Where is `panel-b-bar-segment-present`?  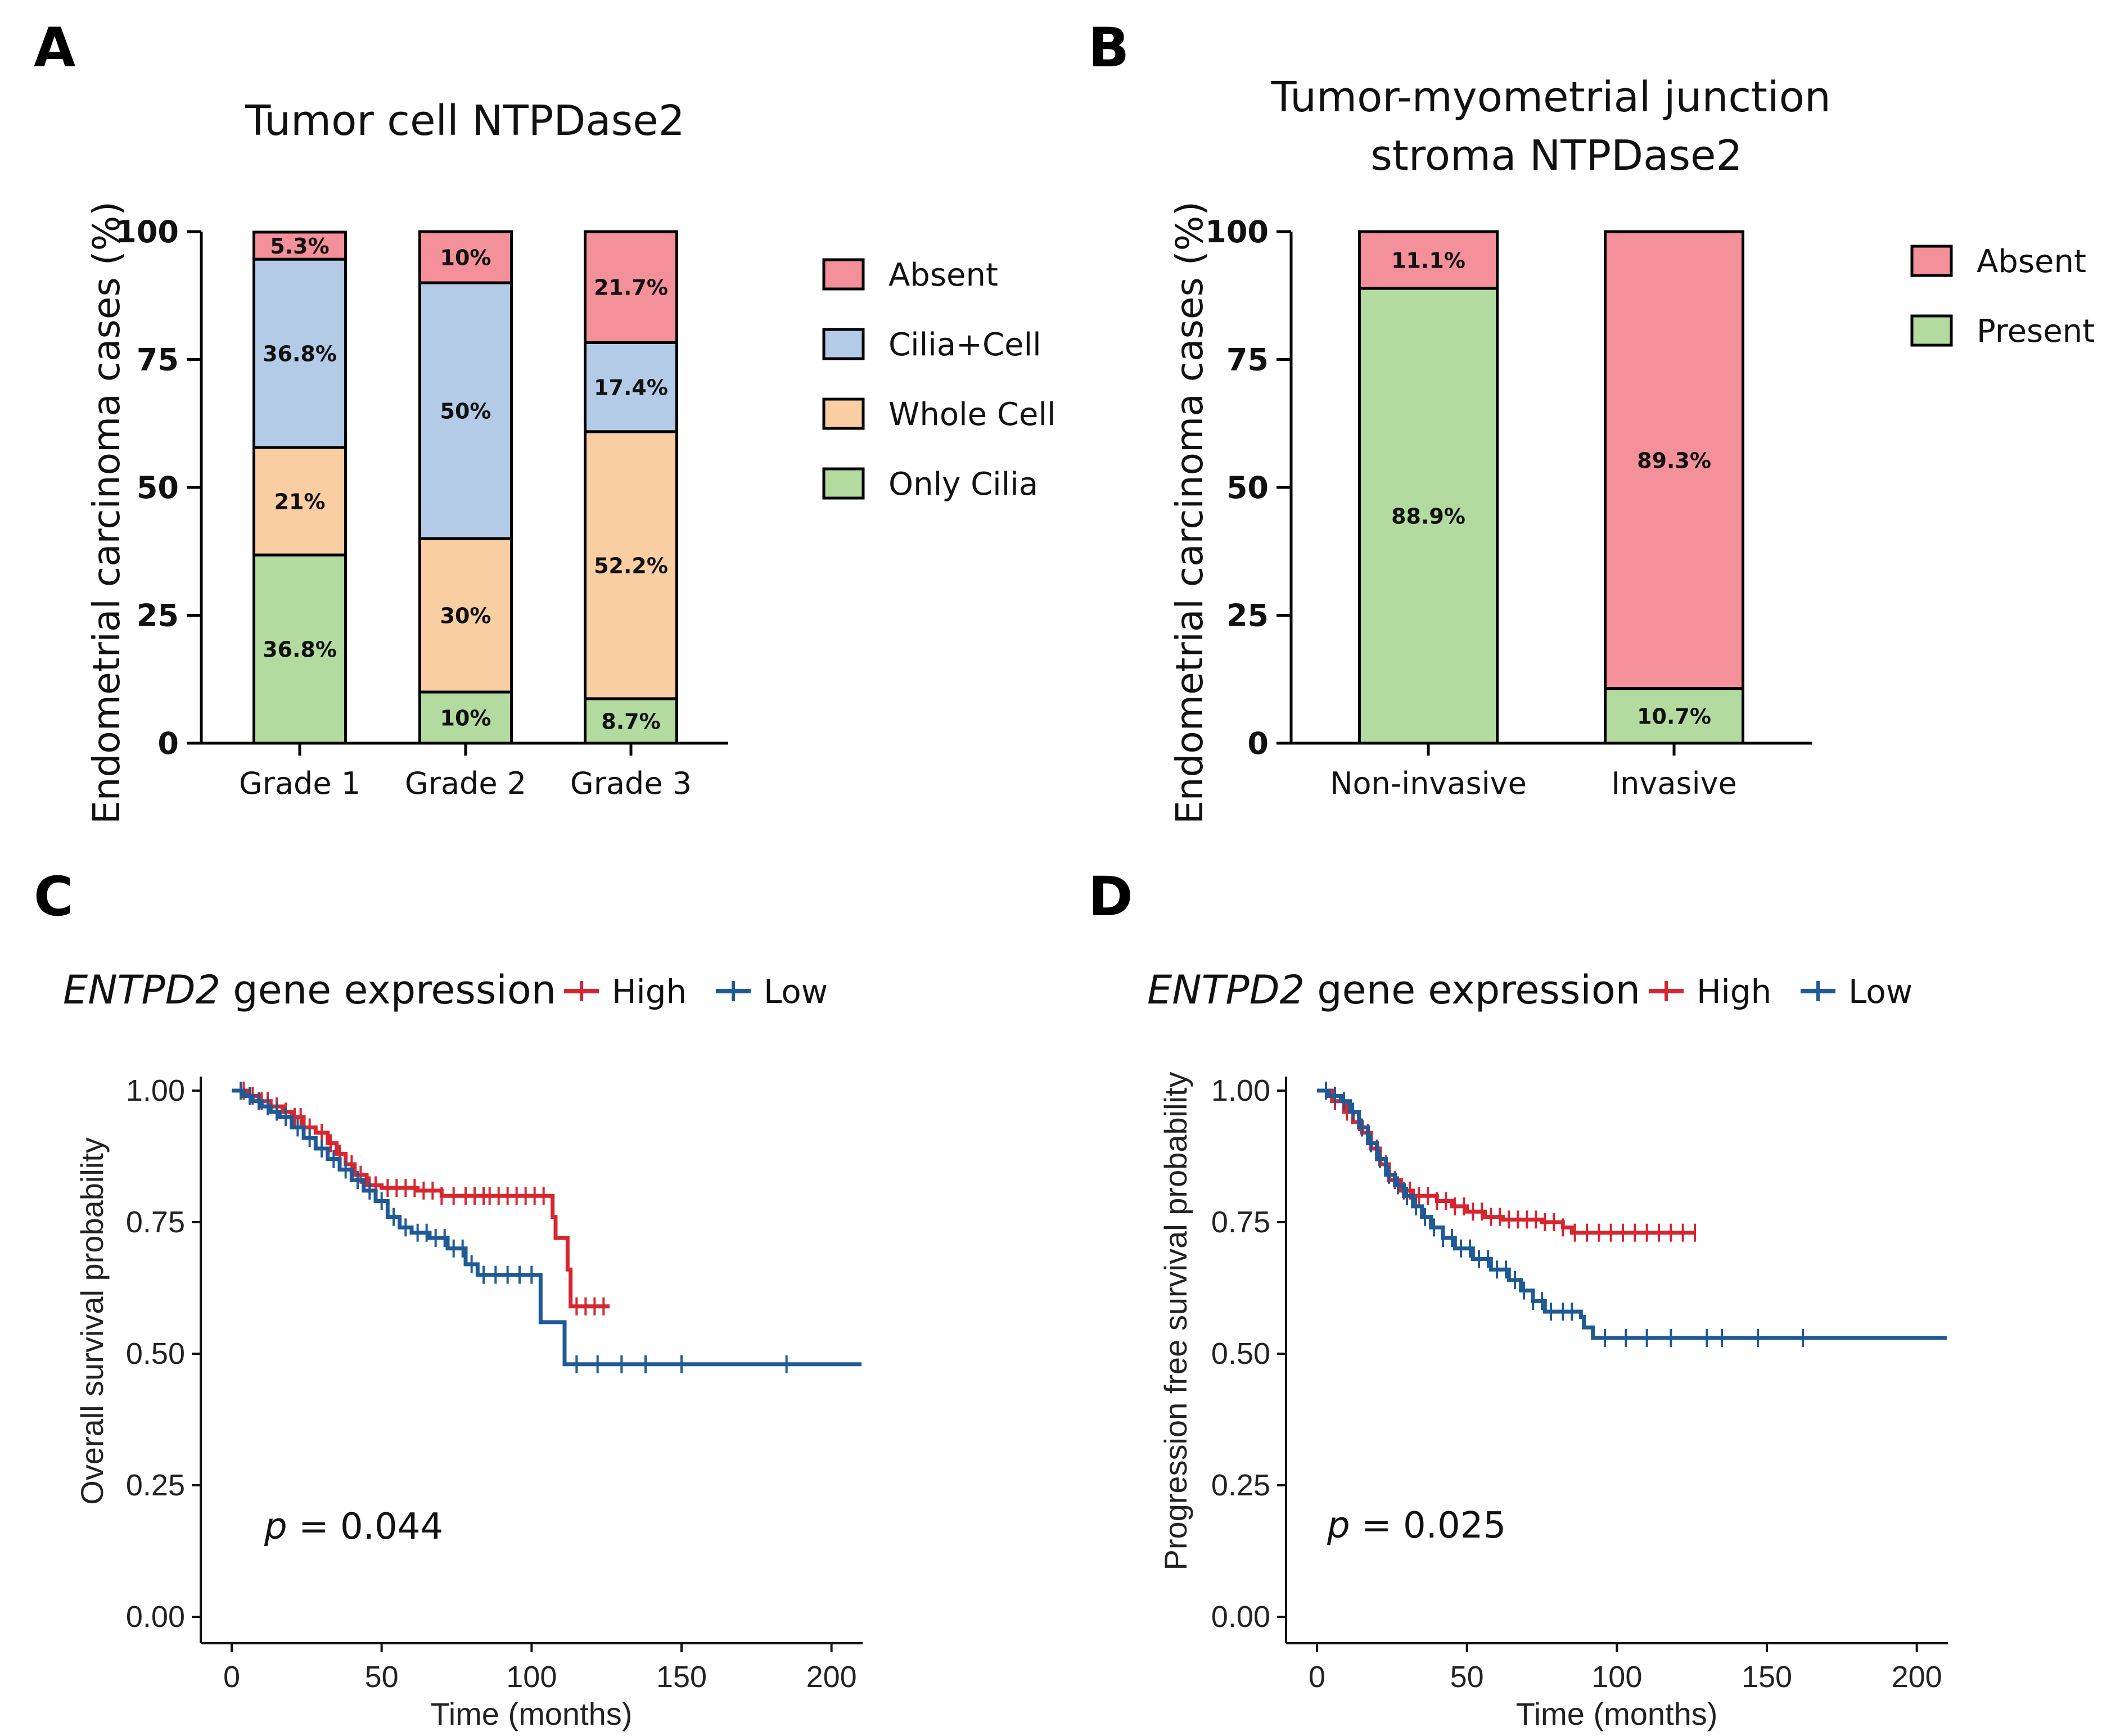
panel-b-bar-segment-present is located at coordinates (1428, 516).